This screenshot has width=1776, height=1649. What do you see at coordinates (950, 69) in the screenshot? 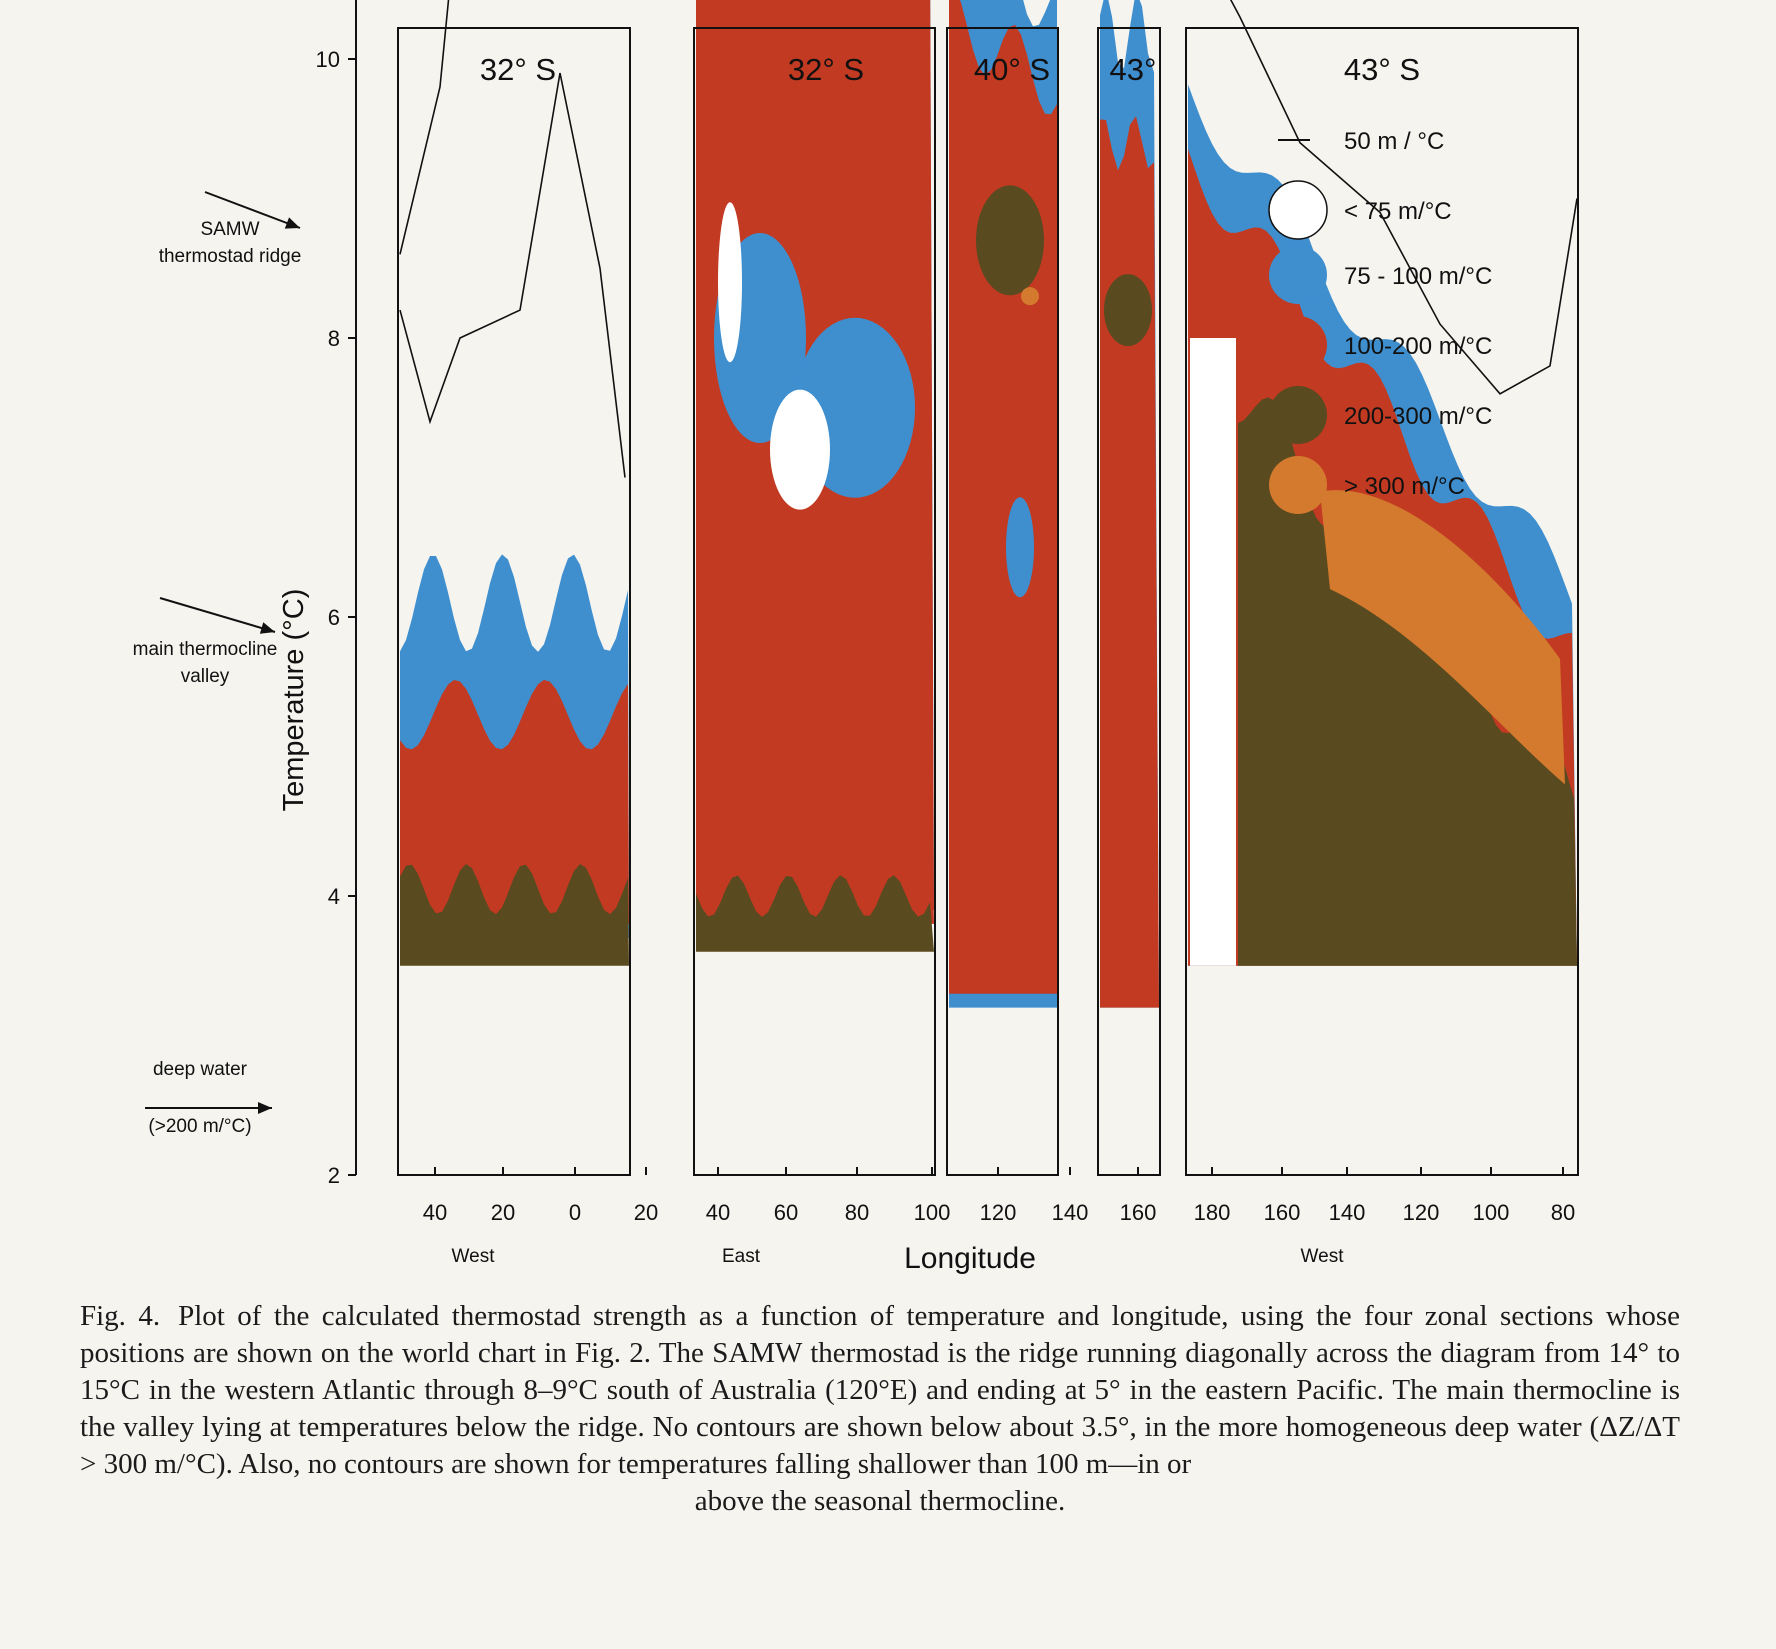
I see `section-titles: 32° S 32° S 40° S 43° 43° S` at bounding box center [950, 69].